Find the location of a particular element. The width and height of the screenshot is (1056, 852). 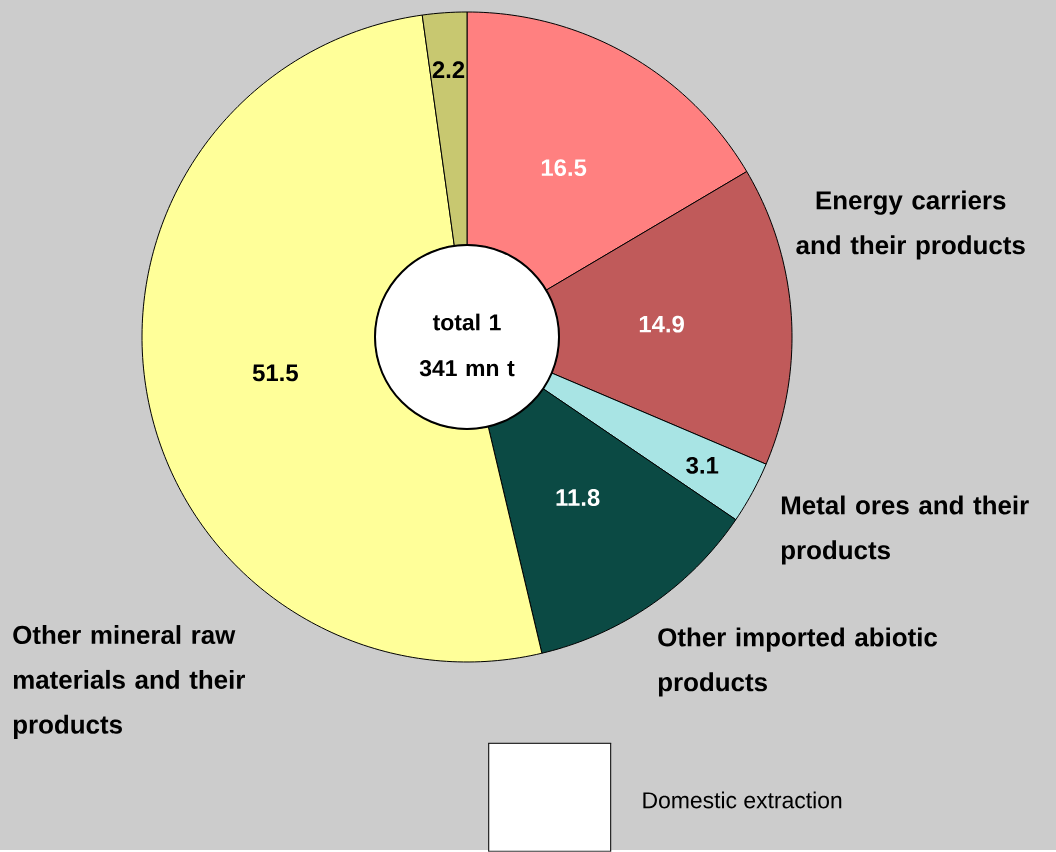

slice-label: Energy carriers and their products is located at coordinates (910, 225).